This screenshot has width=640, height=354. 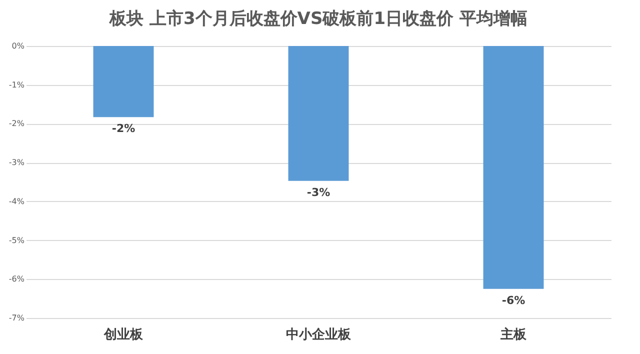 I want to click on data-label: -3%, so click(x=318, y=192).